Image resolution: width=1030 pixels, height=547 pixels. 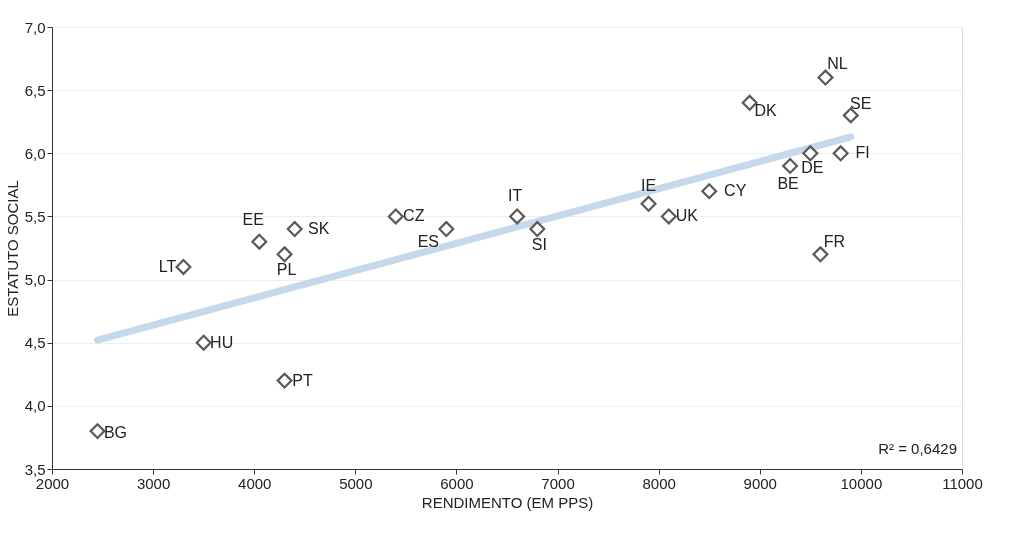 What do you see at coordinates (687, 216) in the screenshot?
I see `annotation: UK` at bounding box center [687, 216].